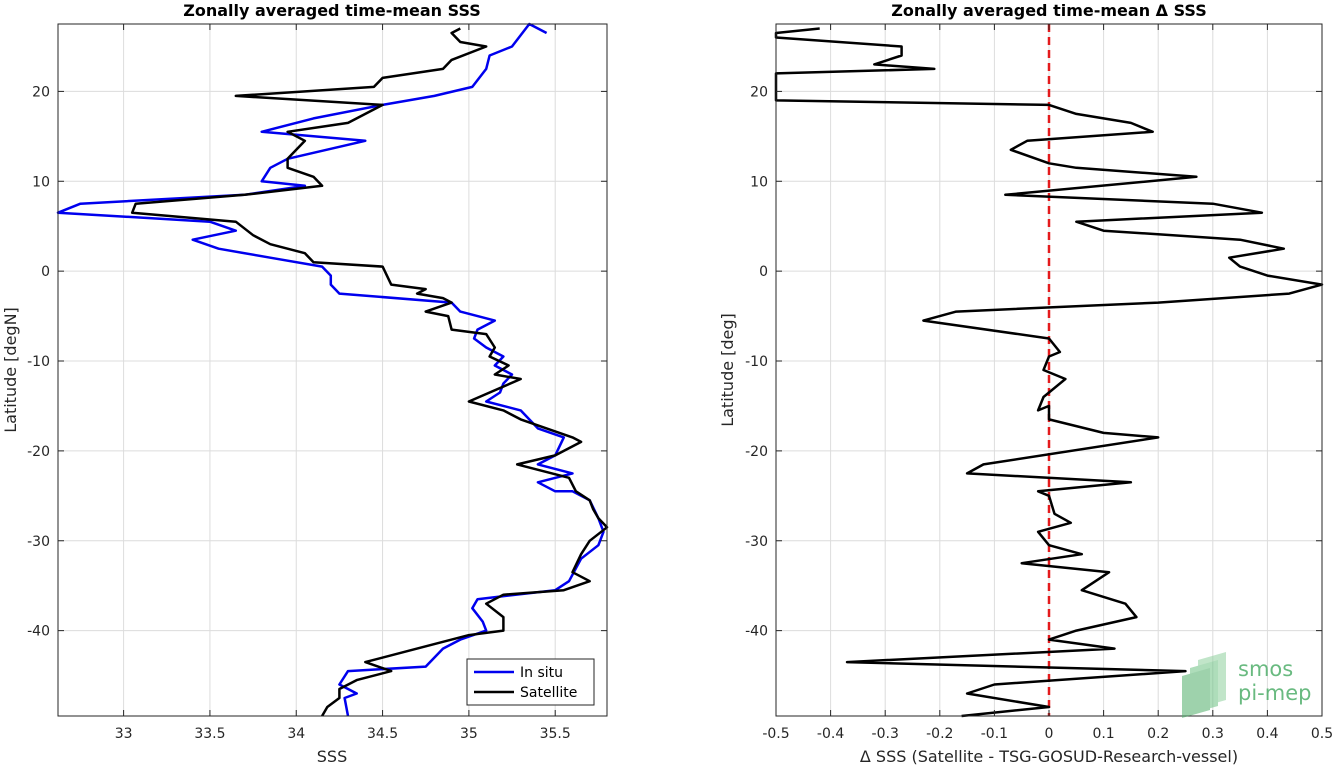 This screenshot has height=765, width=1333. Describe the element at coordinates (332, 756) in the screenshot. I see `left-x-axis-label: SSS` at that location.